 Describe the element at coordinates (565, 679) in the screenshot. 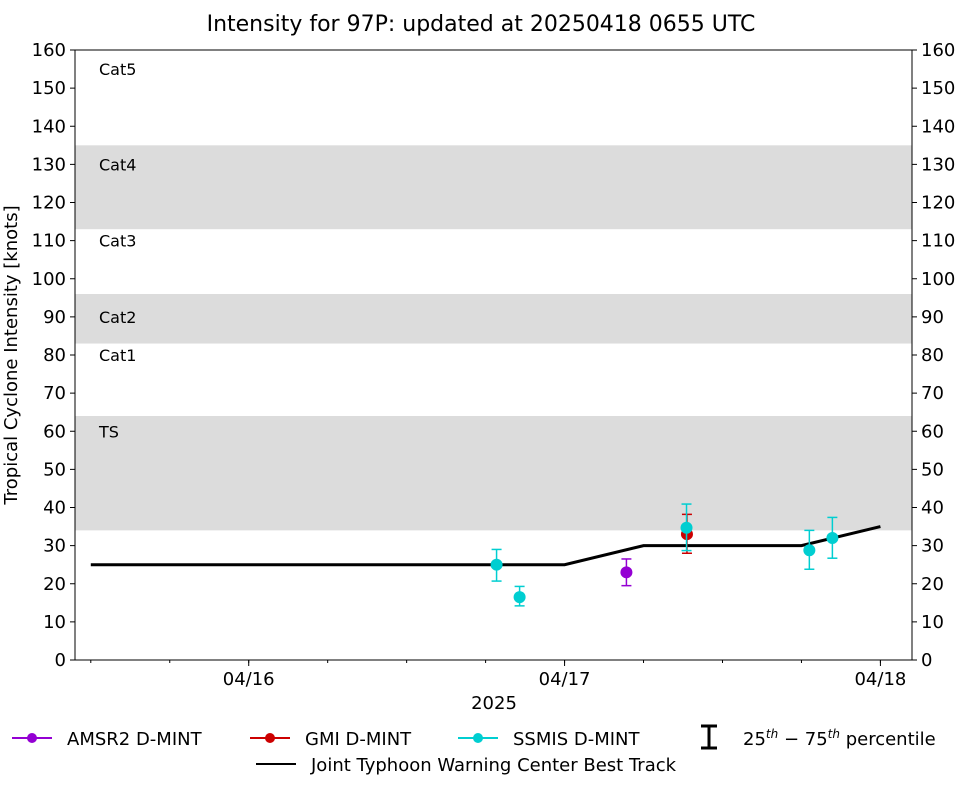

I see `x-tick-label: 04/17` at that location.